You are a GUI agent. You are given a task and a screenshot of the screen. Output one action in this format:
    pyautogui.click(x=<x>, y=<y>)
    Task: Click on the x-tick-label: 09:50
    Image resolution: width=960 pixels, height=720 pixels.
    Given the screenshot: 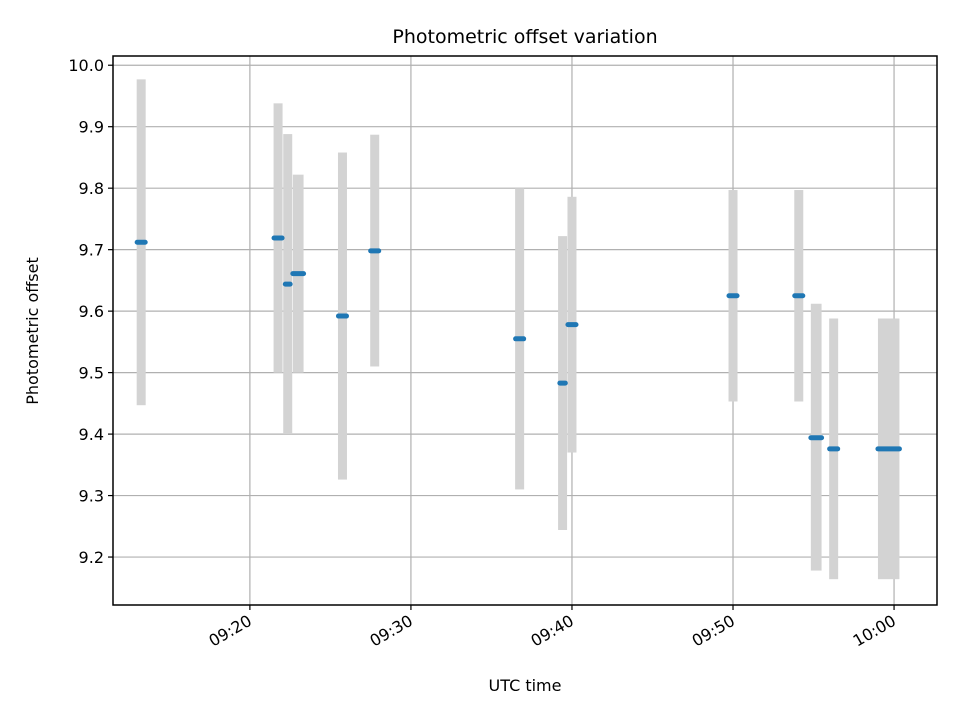 What is the action you would take?
    pyautogui.click(x=713, y=631)
    